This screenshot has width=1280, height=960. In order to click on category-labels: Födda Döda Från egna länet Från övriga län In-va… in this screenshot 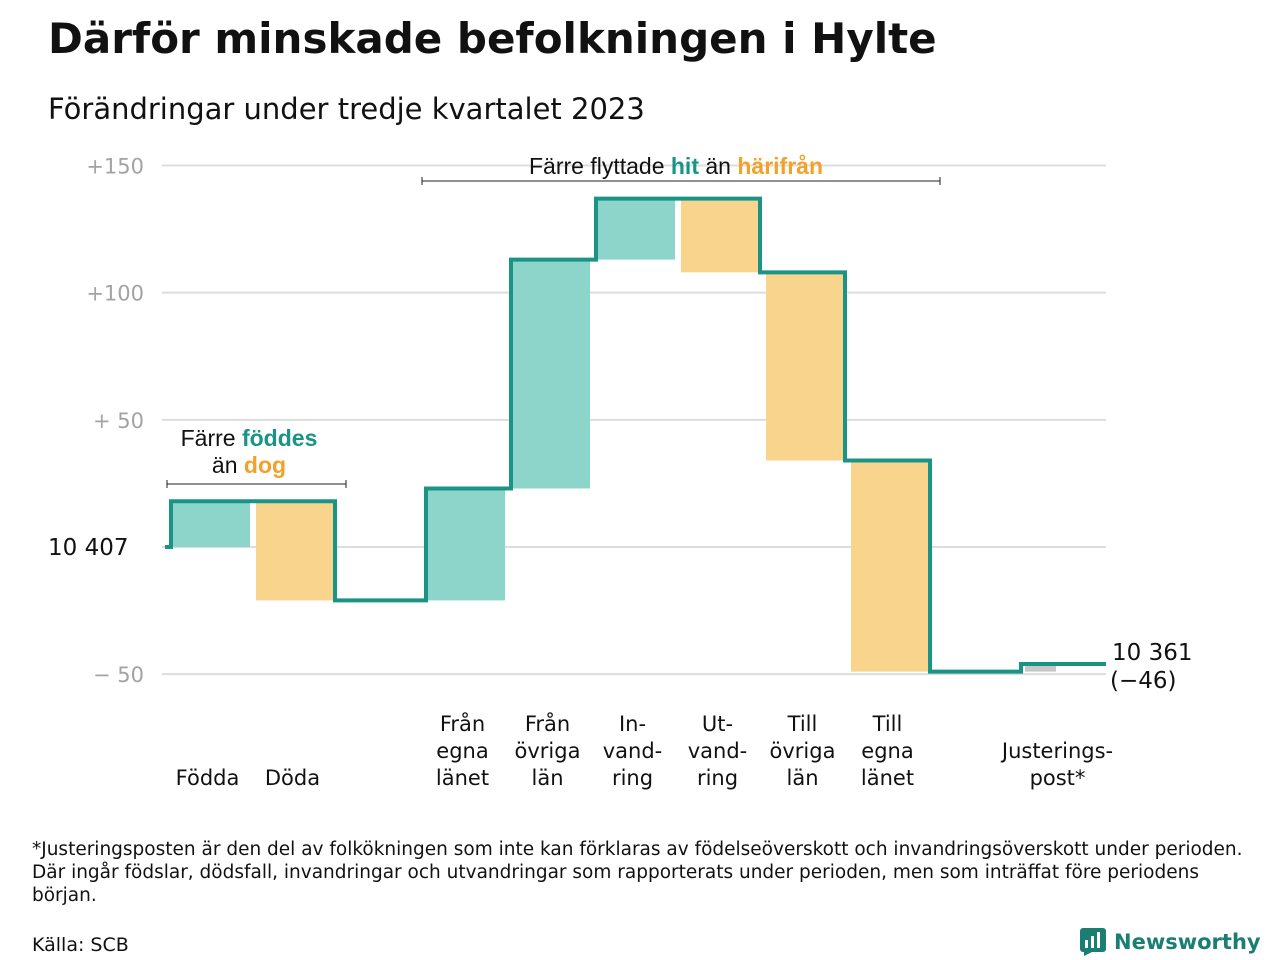, I will do `click(644, 750)`.